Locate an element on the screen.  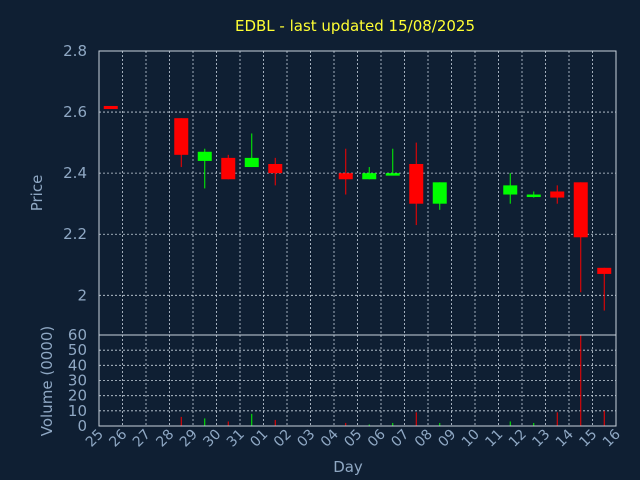
day-axis-label: Day is located at coordinates (348, 467).